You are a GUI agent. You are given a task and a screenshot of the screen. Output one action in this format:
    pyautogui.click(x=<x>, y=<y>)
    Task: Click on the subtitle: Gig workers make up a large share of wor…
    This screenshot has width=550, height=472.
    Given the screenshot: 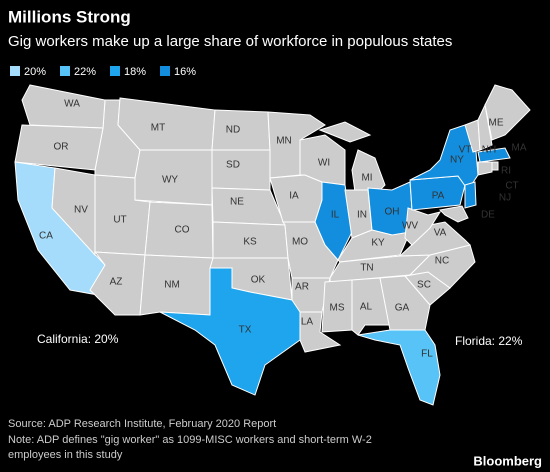 What is the action you would take?
    pyautogui.click(x=230, y=41)
    